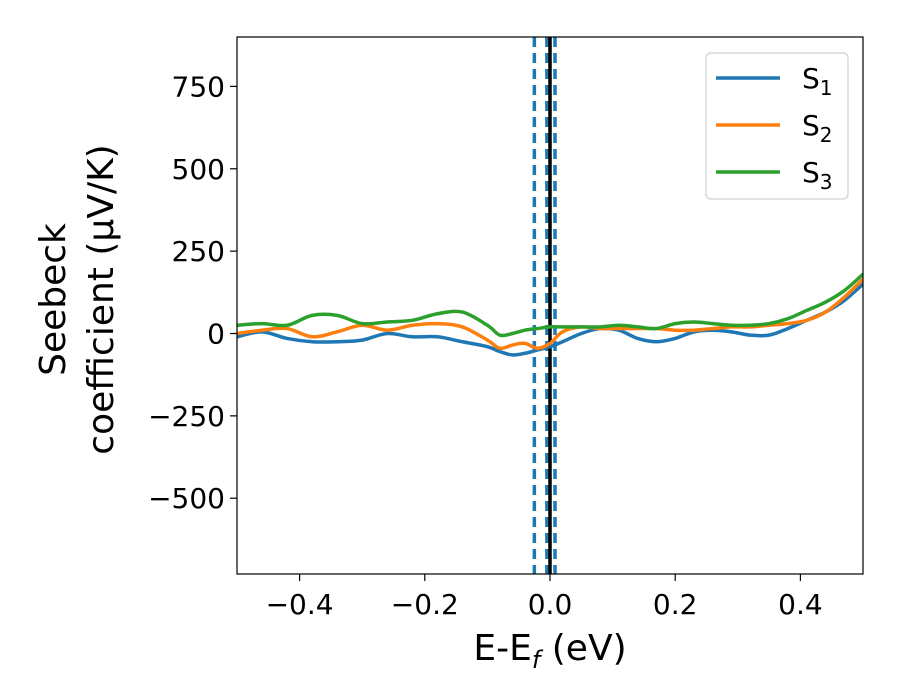 The width and height of the screenshot is (900, 700). I want to click on legend-label-subscript: 3, so click(826, 182).